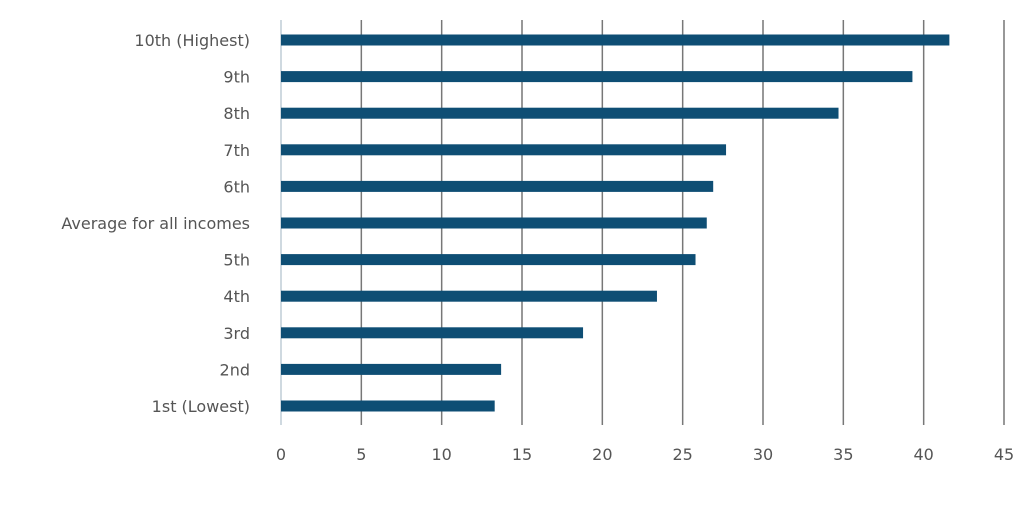 This screenshot has height=505, width=1024. What do you see at coordinates (192, 40) in the screenshot?
I see `category-label-0: 10th (Highest)` at bounding box center [192, 40].